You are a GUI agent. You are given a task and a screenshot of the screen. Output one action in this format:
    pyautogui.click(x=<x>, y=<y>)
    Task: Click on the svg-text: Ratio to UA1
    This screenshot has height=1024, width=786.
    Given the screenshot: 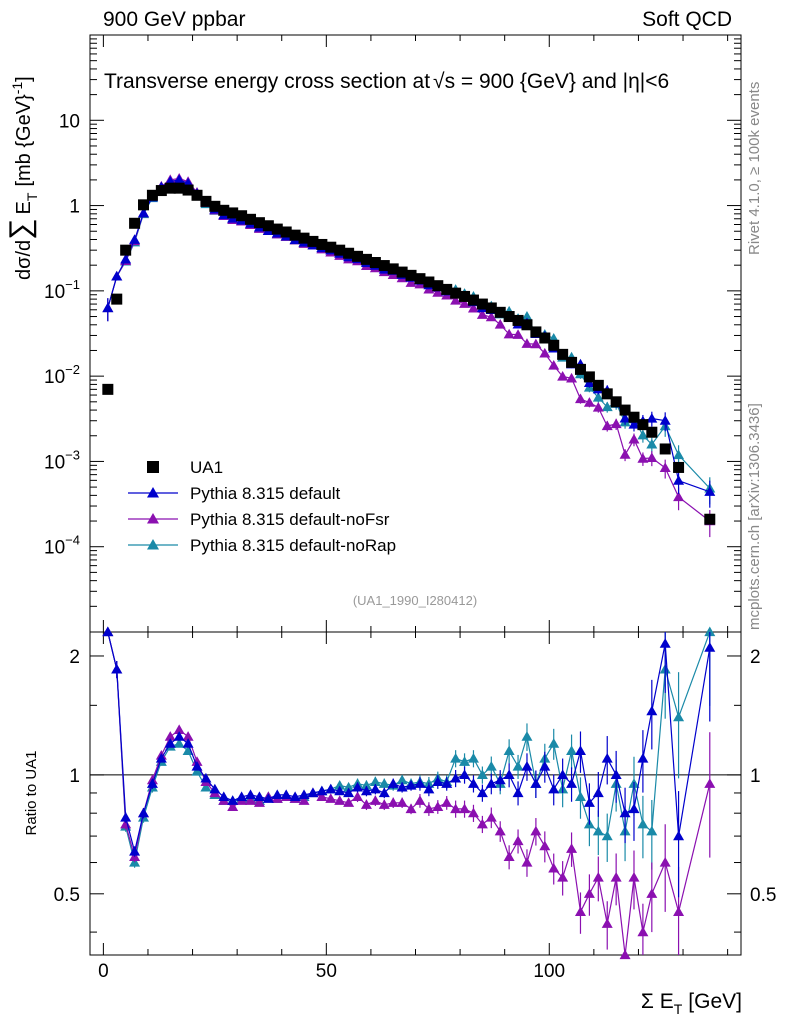 What is the action you would take?
    pyautogui.click(x=31, y=792)
    